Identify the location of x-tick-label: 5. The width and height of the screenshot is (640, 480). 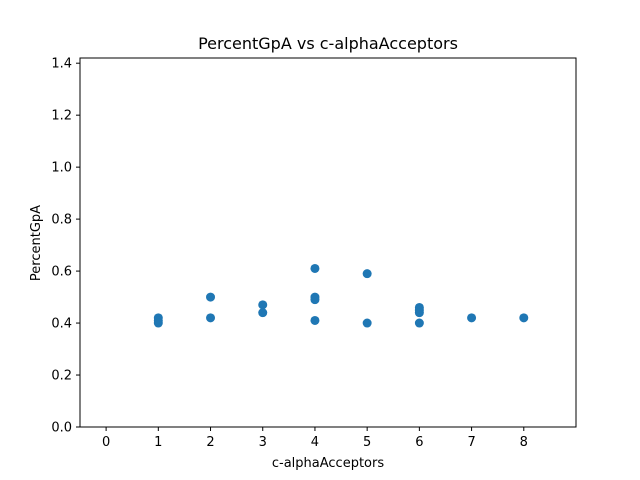
(367, 442).